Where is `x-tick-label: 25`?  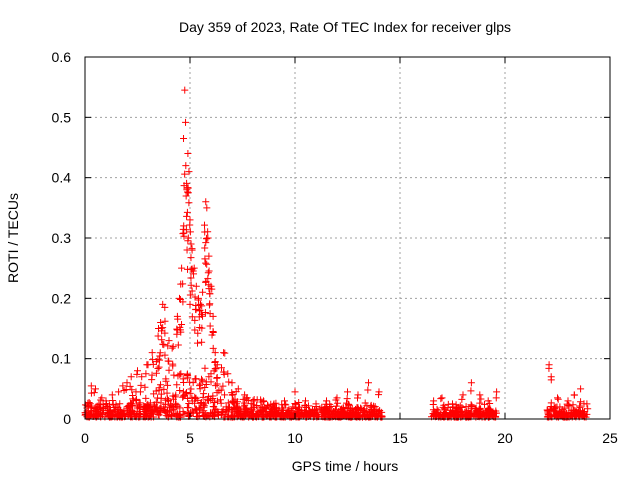
x-tick-label: 25 is located at coordinates (610, 438).